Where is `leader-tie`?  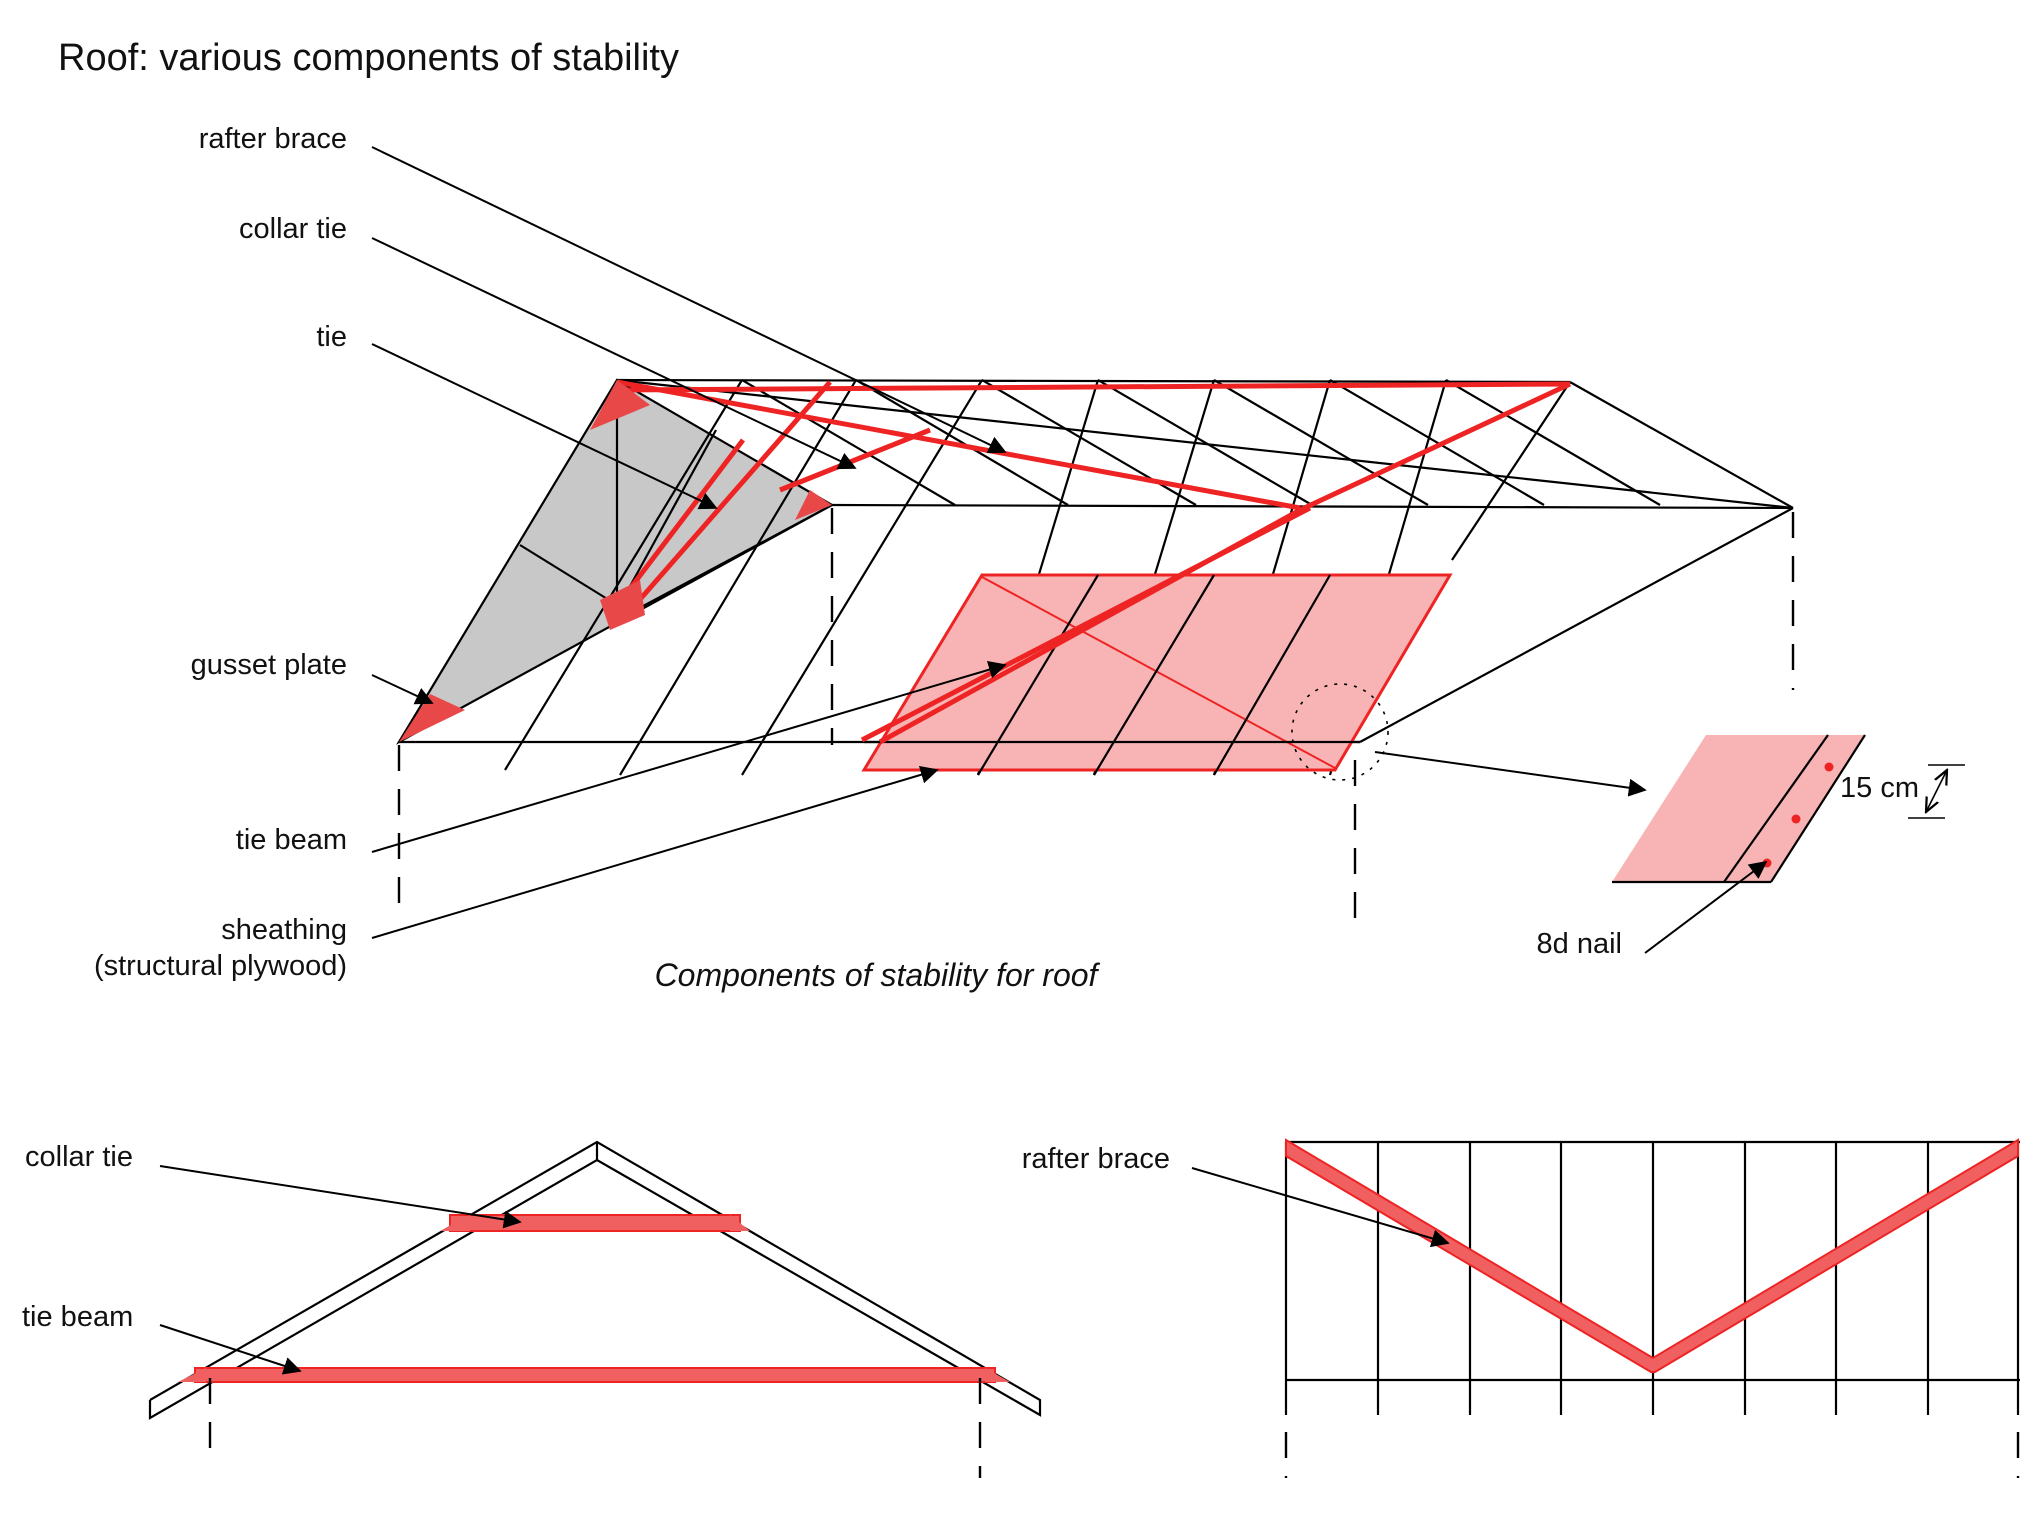 leader-tie is located at coordinates (544, 426).